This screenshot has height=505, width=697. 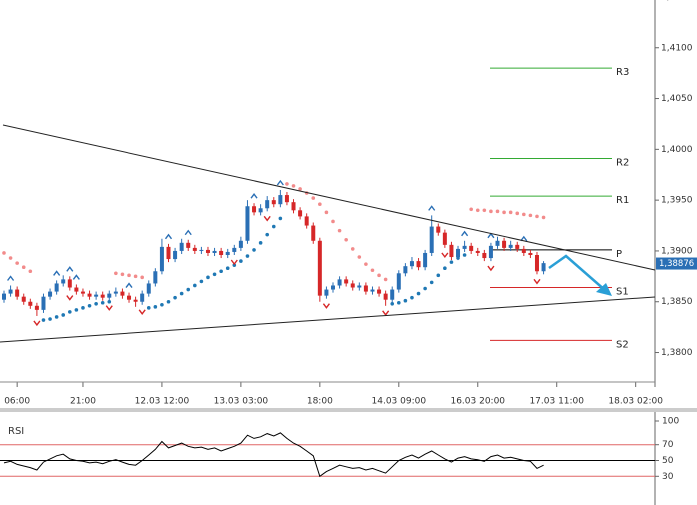 I want to click on rsi-title: RSI, so click(x=16, y=431).